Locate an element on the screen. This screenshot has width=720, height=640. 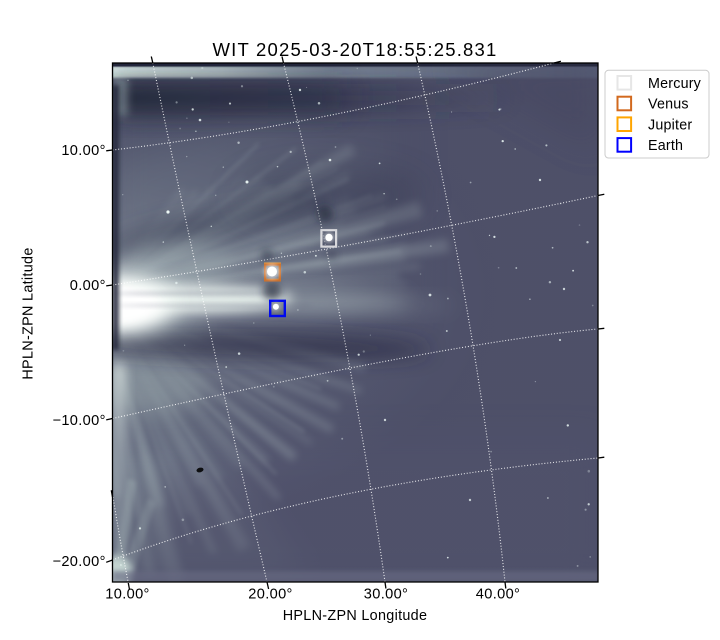
svg-text: Mercury is located at coordinates (675, 84).